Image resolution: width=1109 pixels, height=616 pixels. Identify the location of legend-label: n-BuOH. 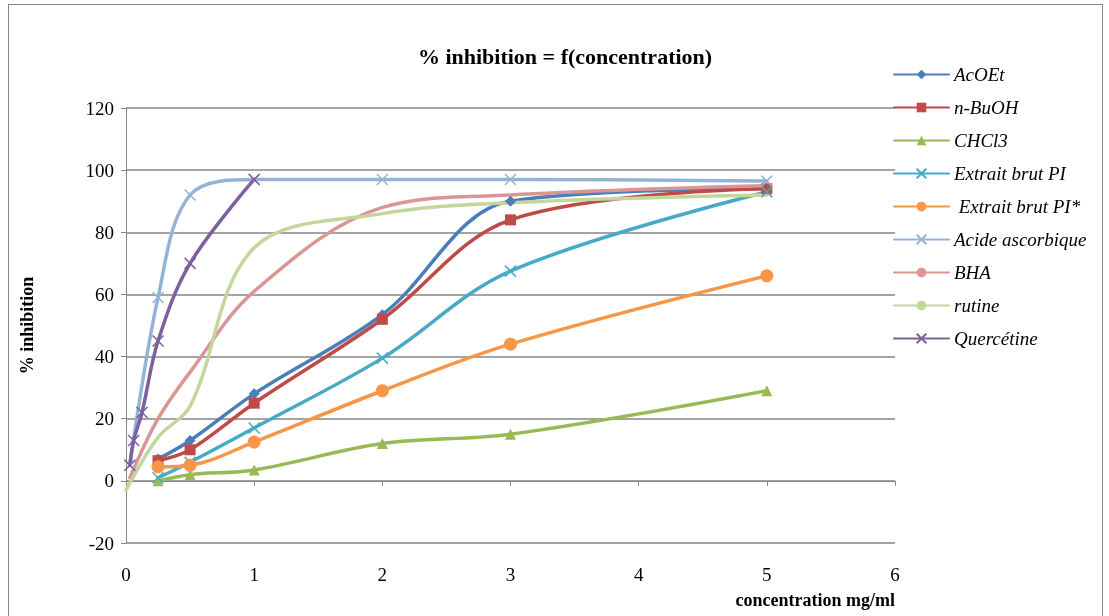
(987, 107).